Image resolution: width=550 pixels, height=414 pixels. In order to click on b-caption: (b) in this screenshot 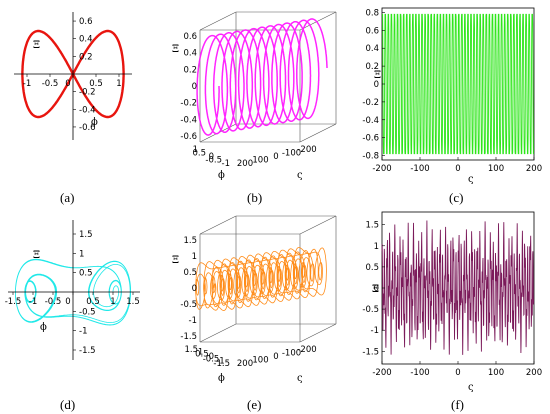, I will do `click(254, 197)`.